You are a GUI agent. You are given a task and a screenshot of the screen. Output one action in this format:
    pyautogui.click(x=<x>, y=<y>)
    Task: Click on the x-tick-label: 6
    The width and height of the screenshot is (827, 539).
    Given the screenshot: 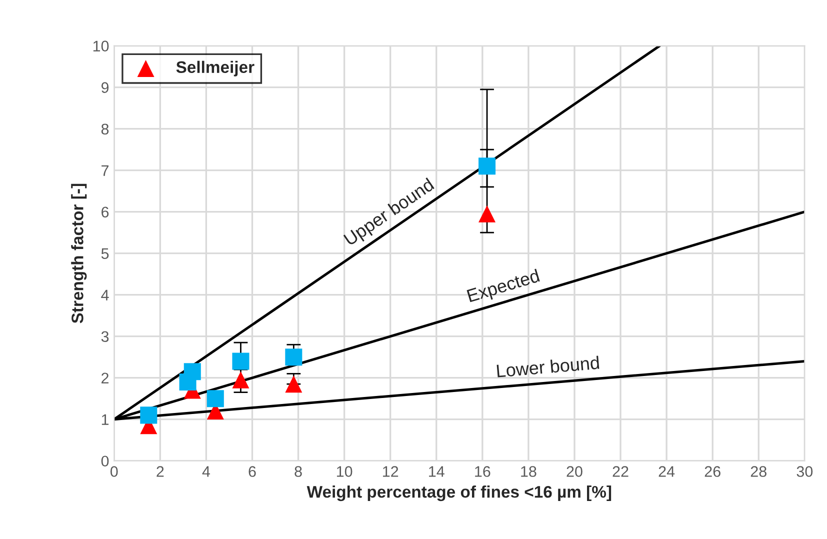 What is the action you would take?
    pyautogui.click(x=252, y=471)
    